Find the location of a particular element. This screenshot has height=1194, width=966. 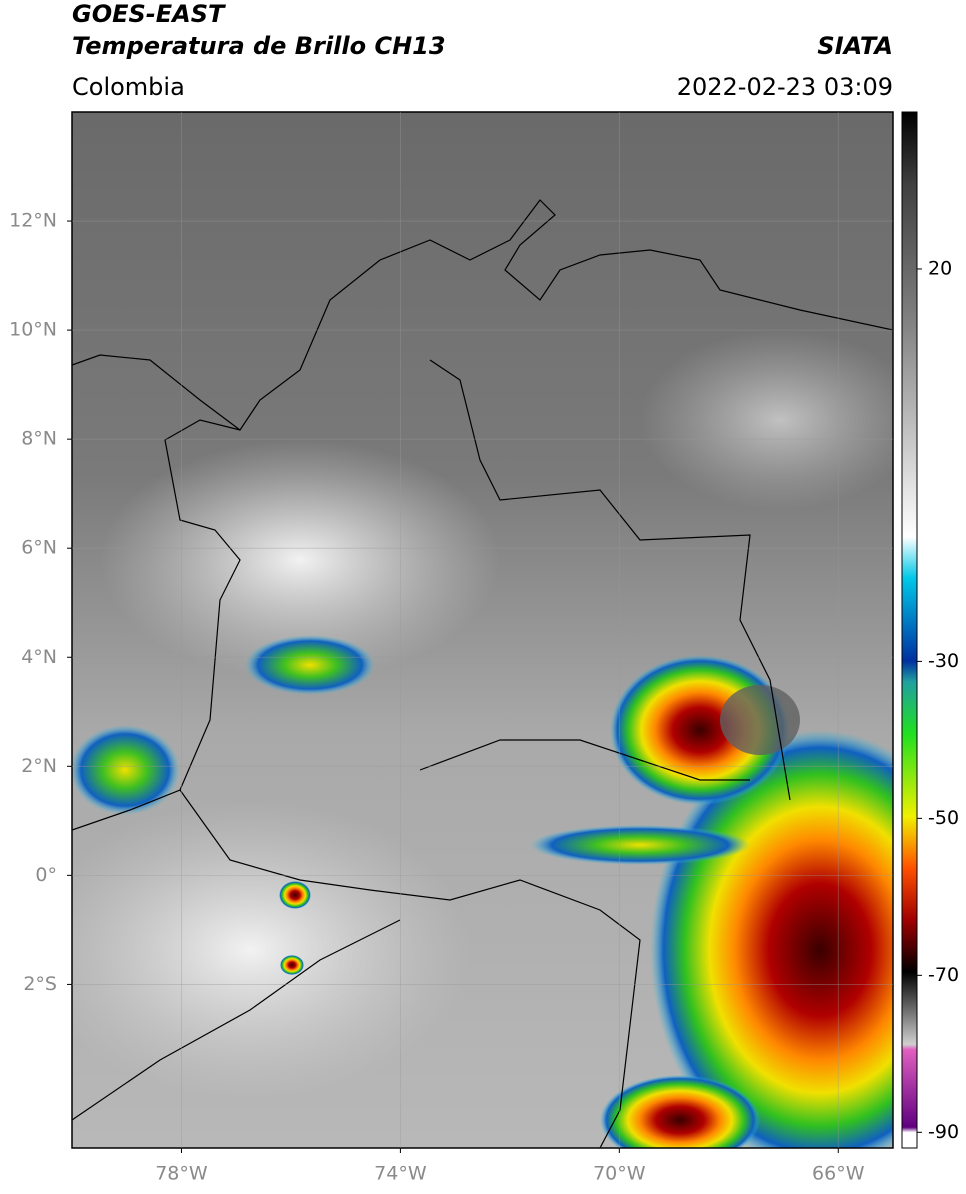

title: GOES-EAST is located at coordinates (149, 14).